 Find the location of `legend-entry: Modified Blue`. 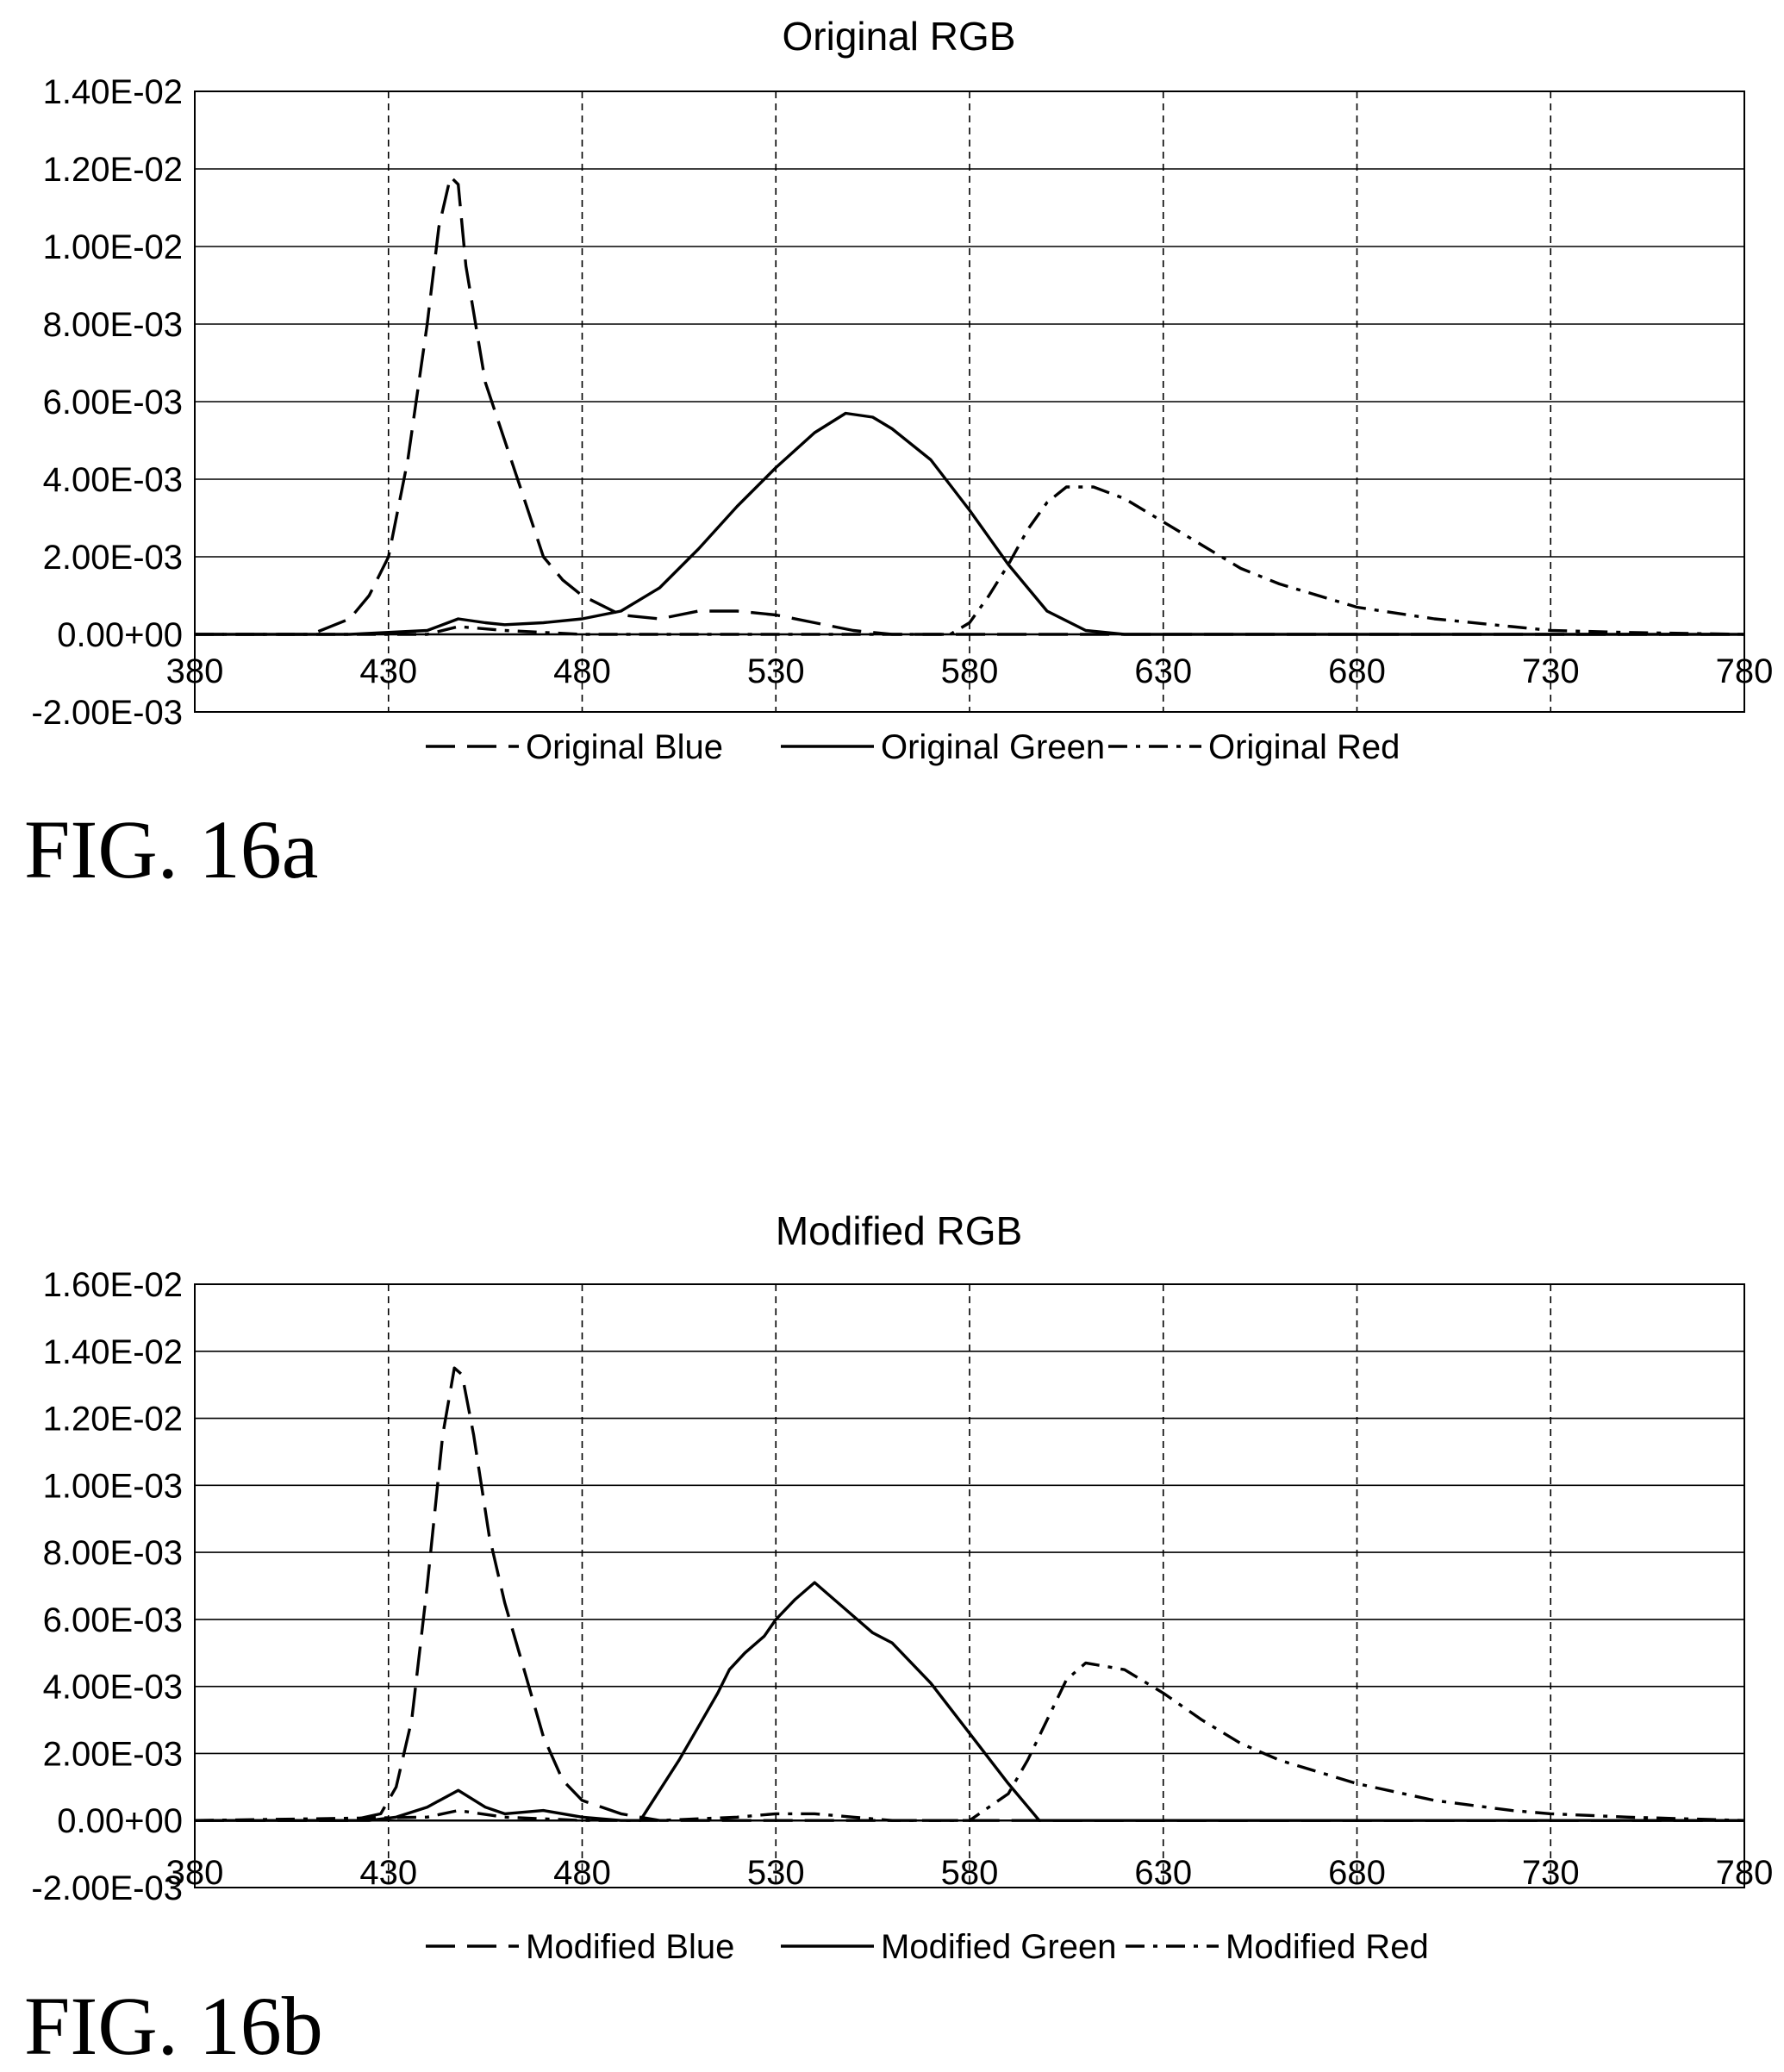

legend-entry: Modified Blue is located at coordinates (630, 1947).